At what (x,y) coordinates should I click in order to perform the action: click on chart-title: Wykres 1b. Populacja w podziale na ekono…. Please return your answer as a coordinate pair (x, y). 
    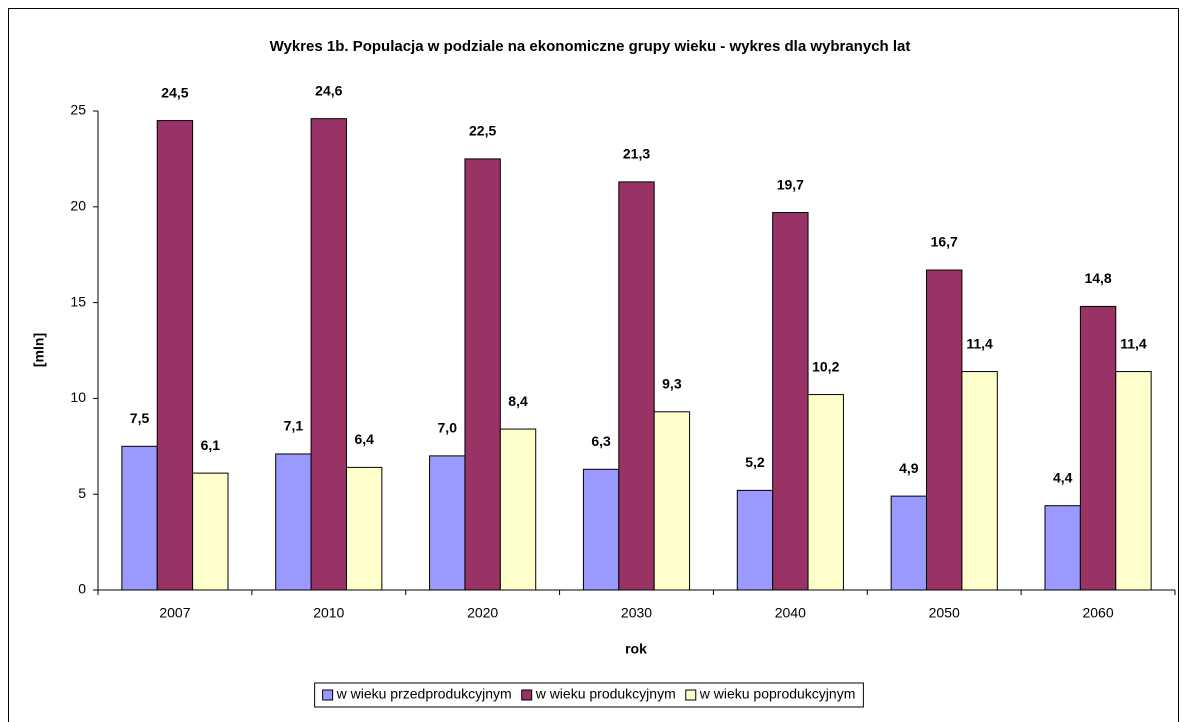
    Looking at the image, I should click on (590, 46).